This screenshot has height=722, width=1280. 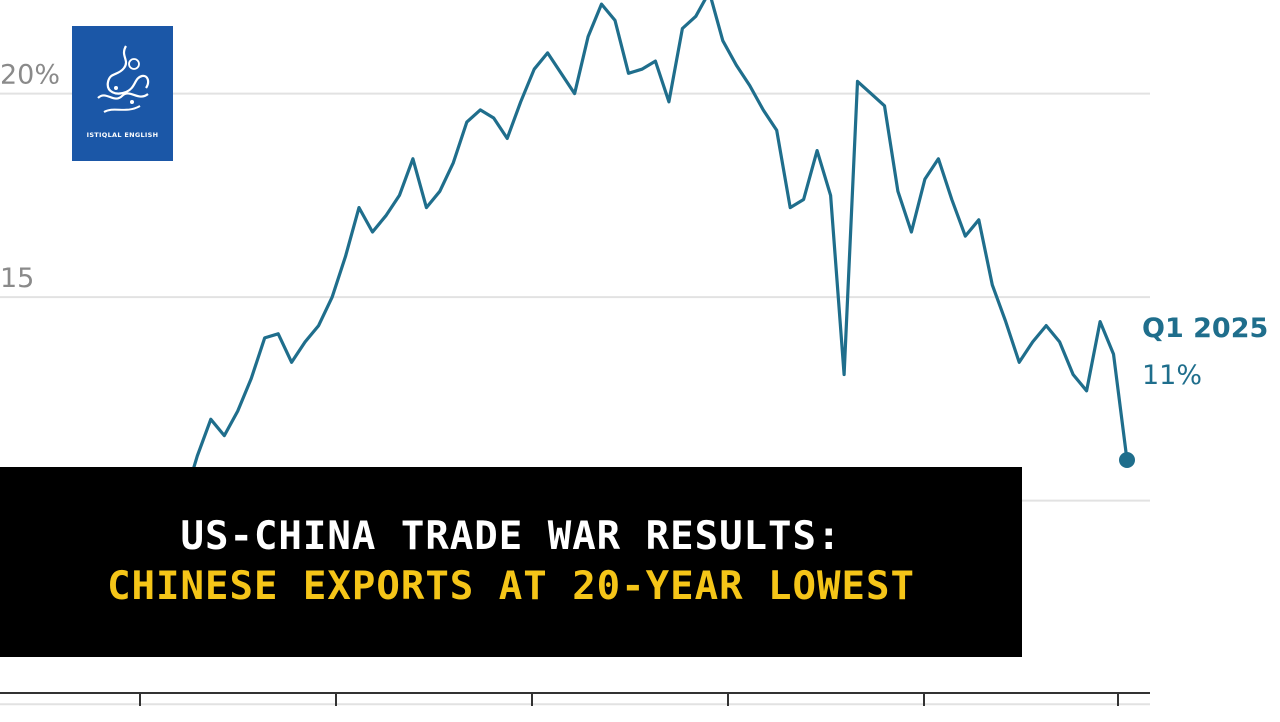 What do you see at coordinates (1127, 459) in the screenshot?
I see `end-point-marker` at bounding box center [1127, 459].